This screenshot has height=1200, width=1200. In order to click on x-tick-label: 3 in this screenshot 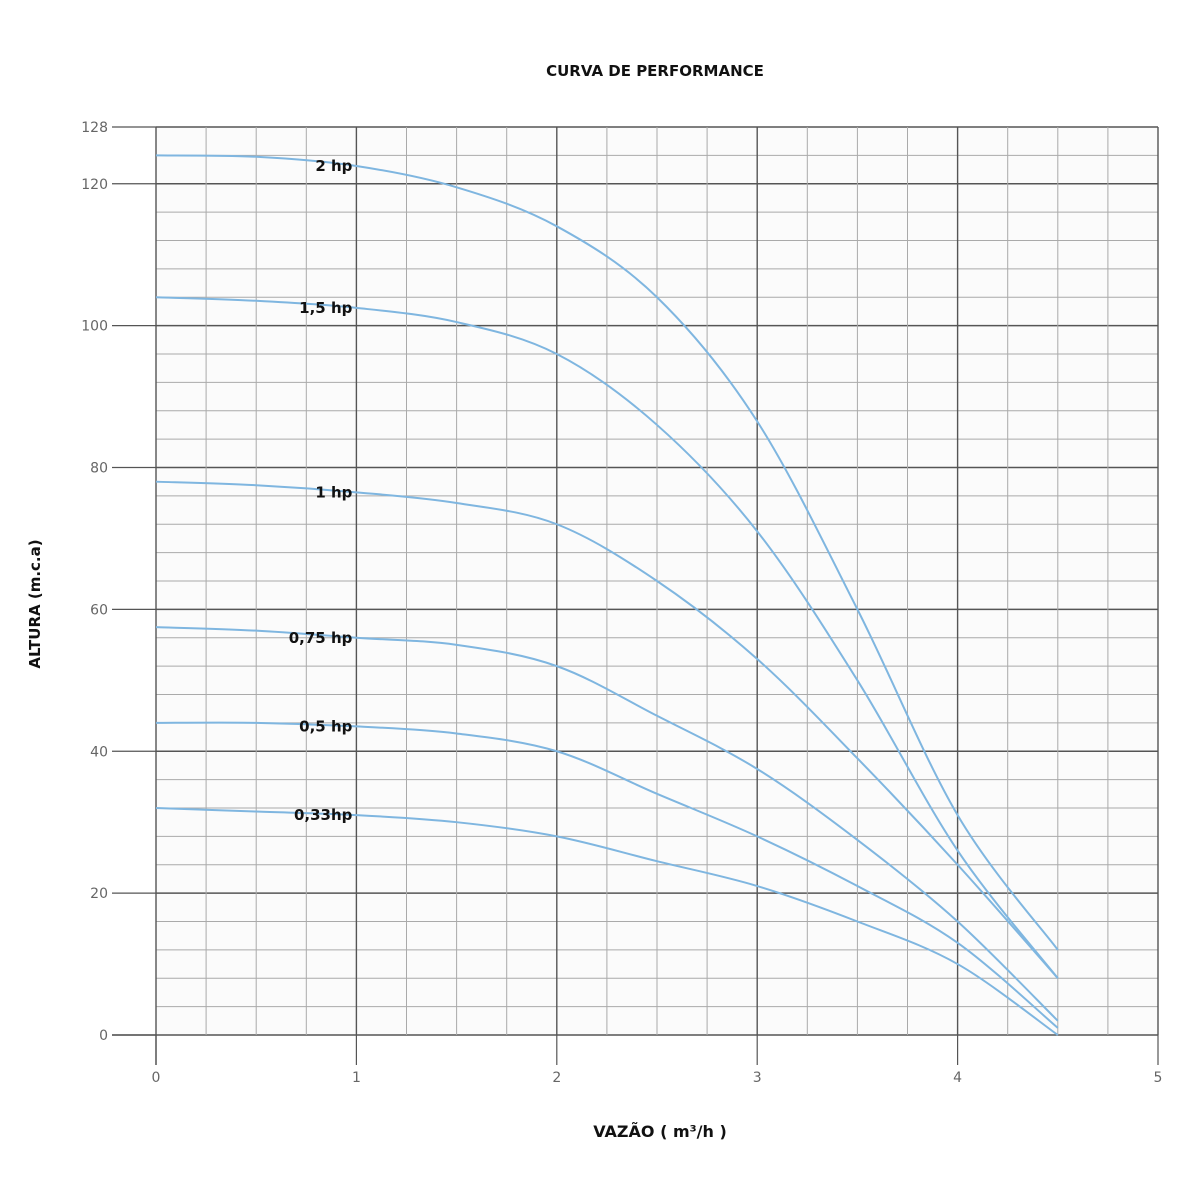, I will do `click(757, 1078)`.